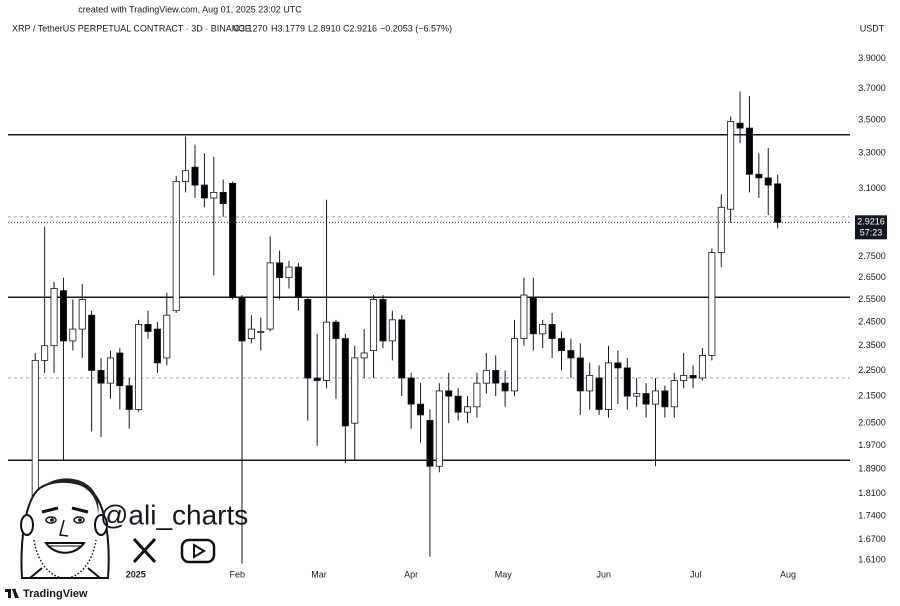 The width and height of the screenshot is (900, 606). I want to click on x-tick-label: Mar, so click(319, 574).